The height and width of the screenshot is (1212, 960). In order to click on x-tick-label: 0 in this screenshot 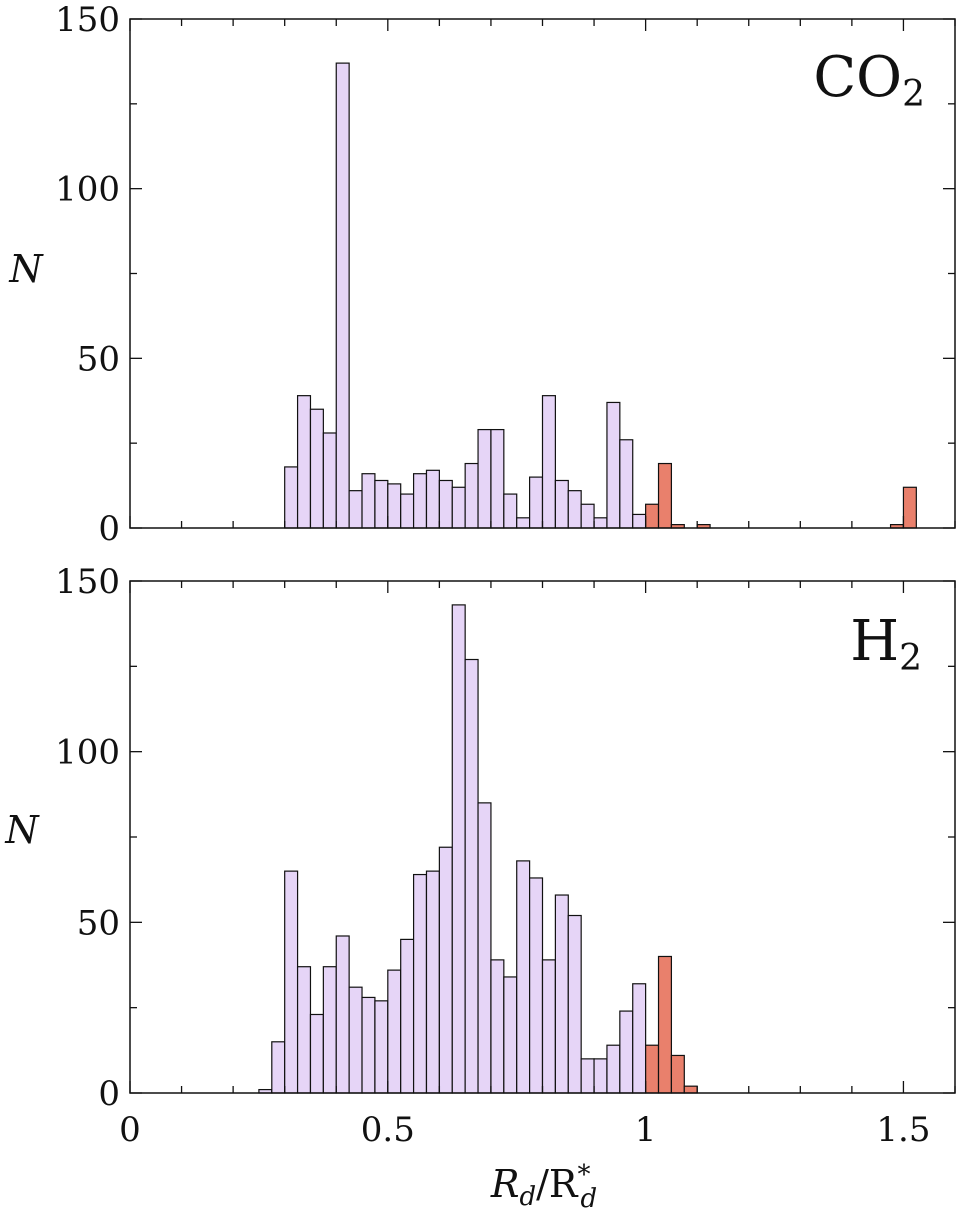, I will do `click(130, 1130)`.